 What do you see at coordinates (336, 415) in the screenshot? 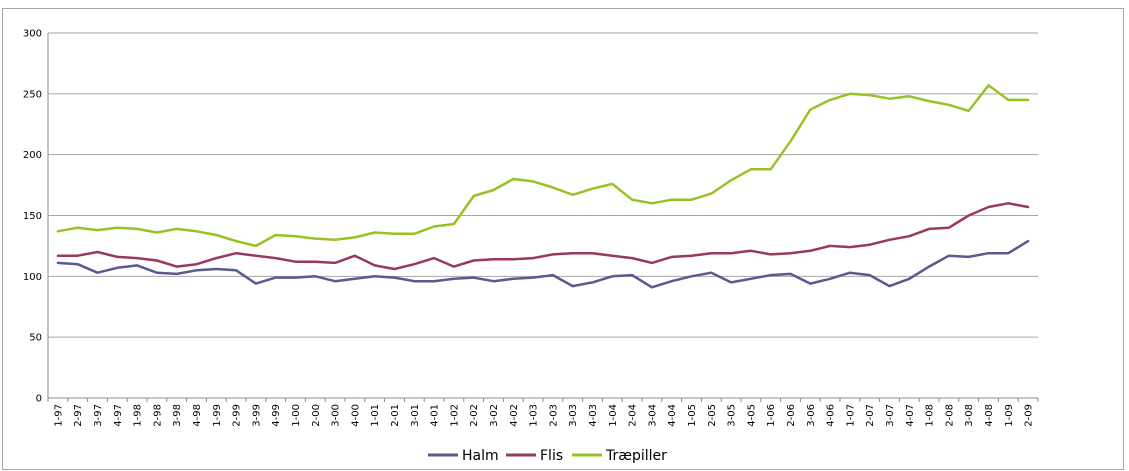
I see `x-tick-label: 3-00` at bounding box center [336, 415].